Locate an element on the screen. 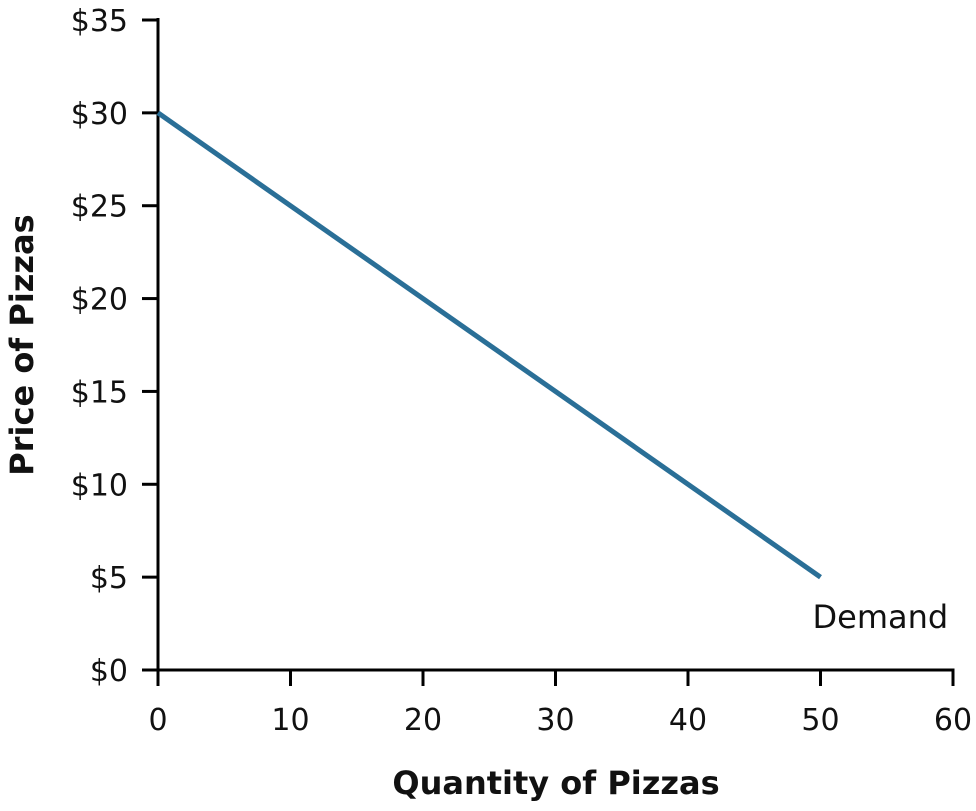 The image size is (976, 811). y-ticks: $0 $5 $10 $15 $20 $25 $30 $35 is located at coordinates (114, 346).